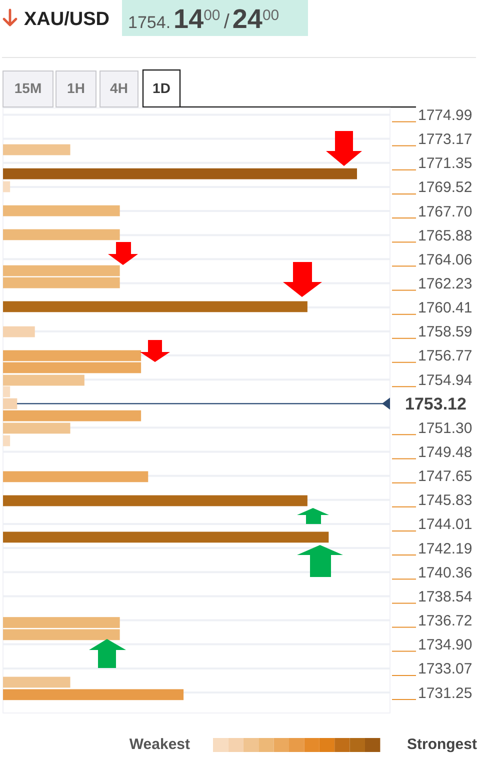  Describe the element at coordinates (445, 549) in the screenshot. I see `y-tick-label: 1742.19` at that location.